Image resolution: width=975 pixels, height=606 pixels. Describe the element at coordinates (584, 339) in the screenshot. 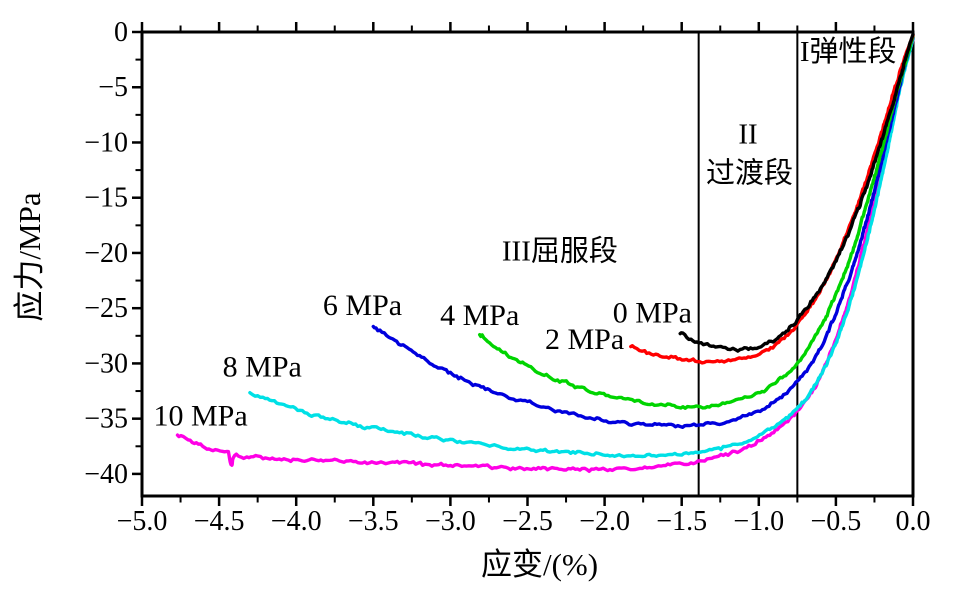

I see `series-label-2-mpa: 2 MPa` at that location.